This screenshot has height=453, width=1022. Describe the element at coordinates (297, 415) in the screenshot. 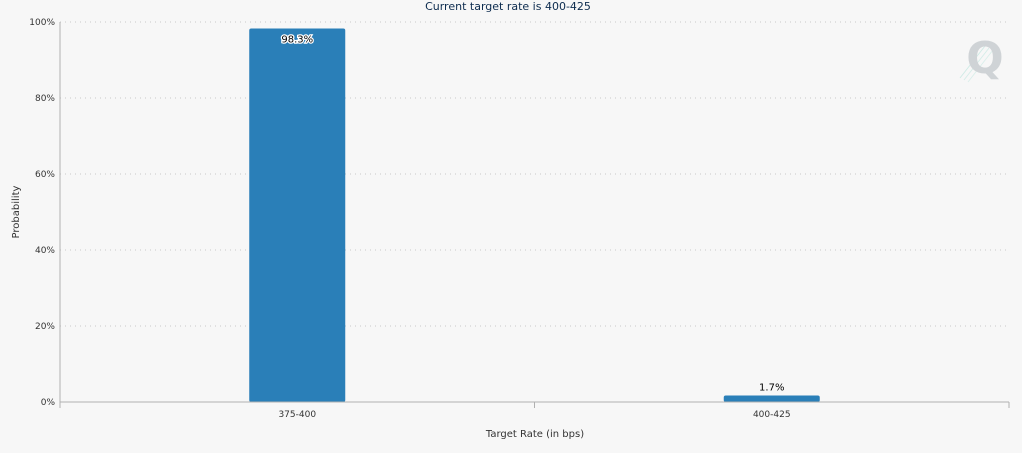

I see `x-tick-label: 375-400` at that location.